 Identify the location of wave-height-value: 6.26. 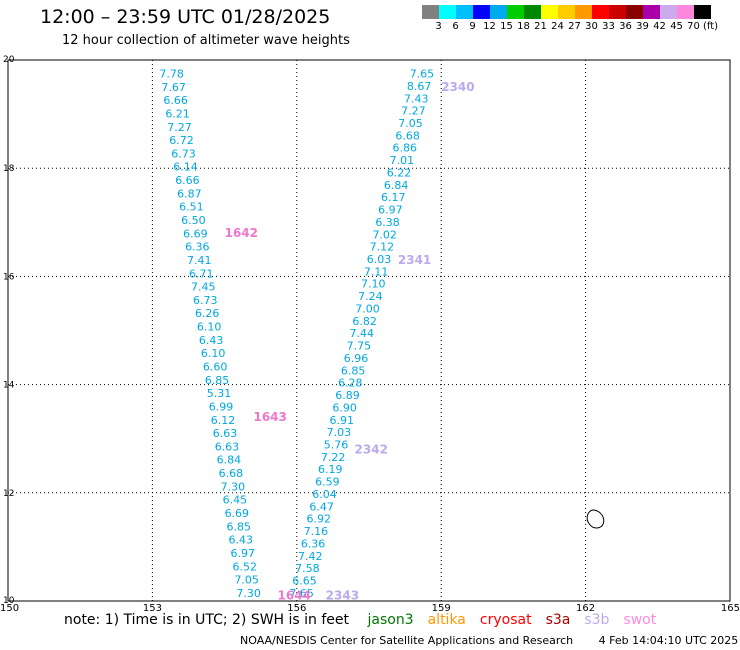
(207, 313).